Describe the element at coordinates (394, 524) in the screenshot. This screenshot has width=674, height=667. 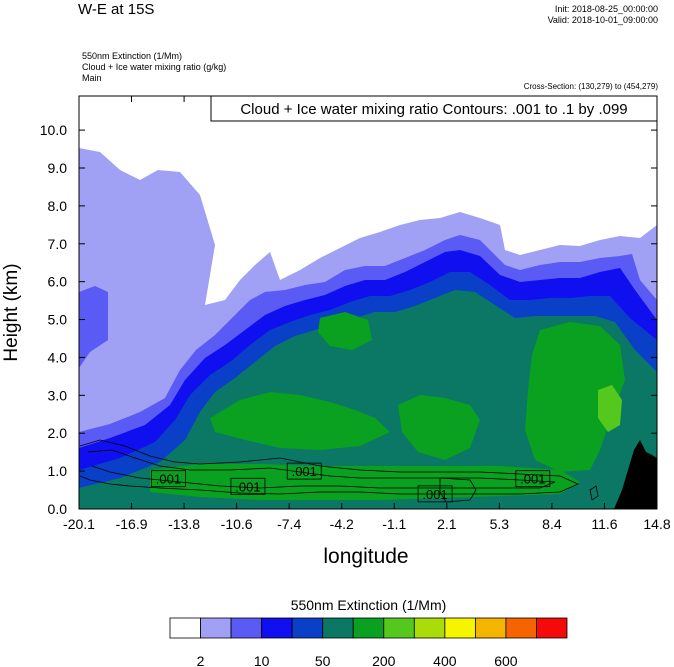
I see `x-tick-label: -1.1` at that location.